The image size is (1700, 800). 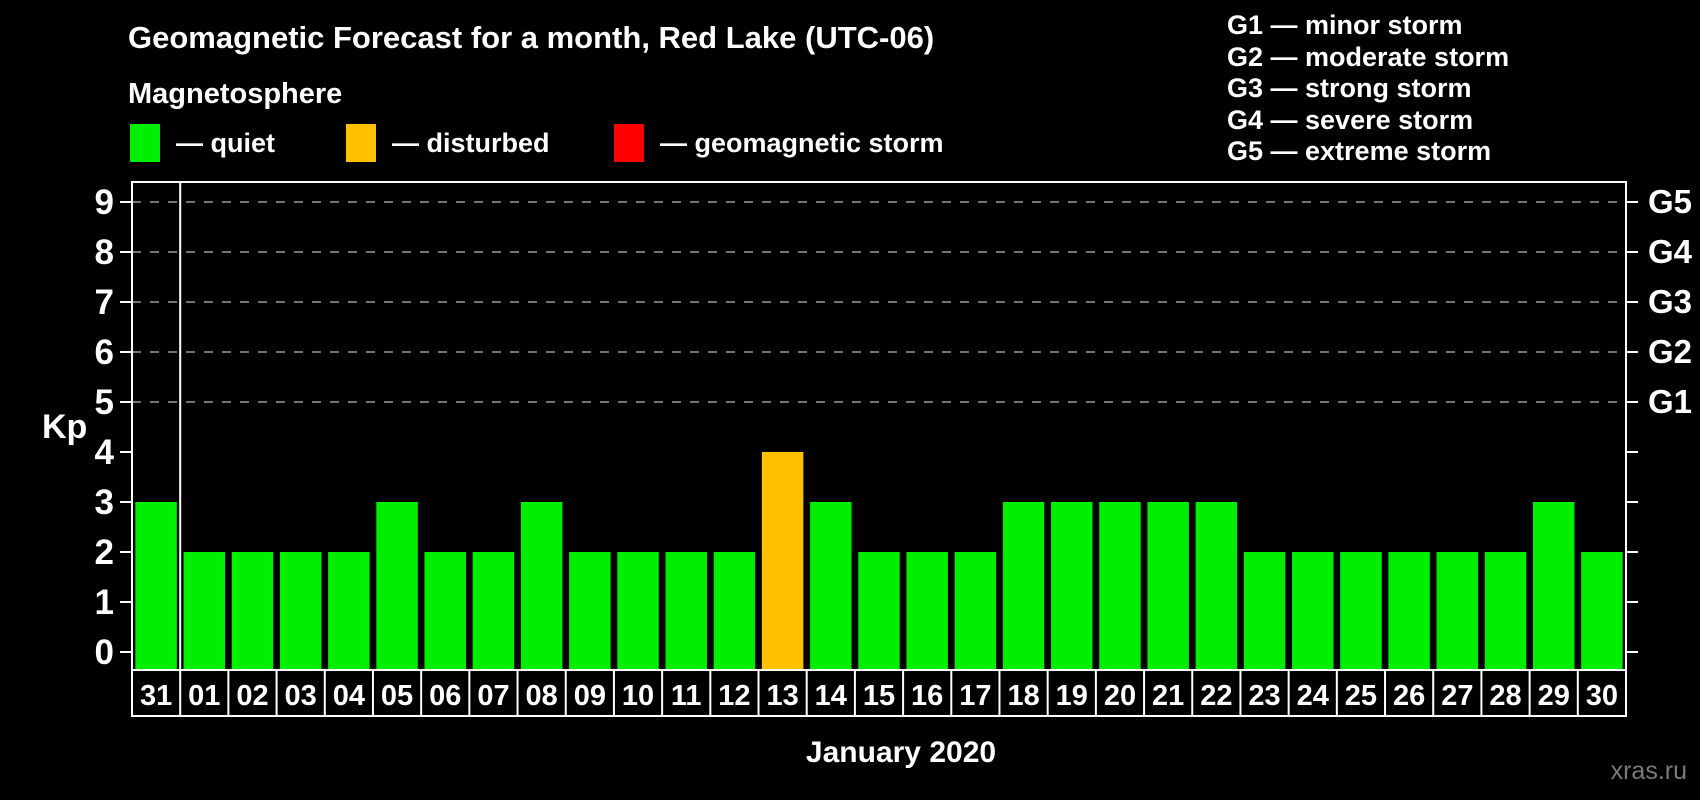 I want to click on x-tick-day-30: 30, so click(x=1602, y=696).